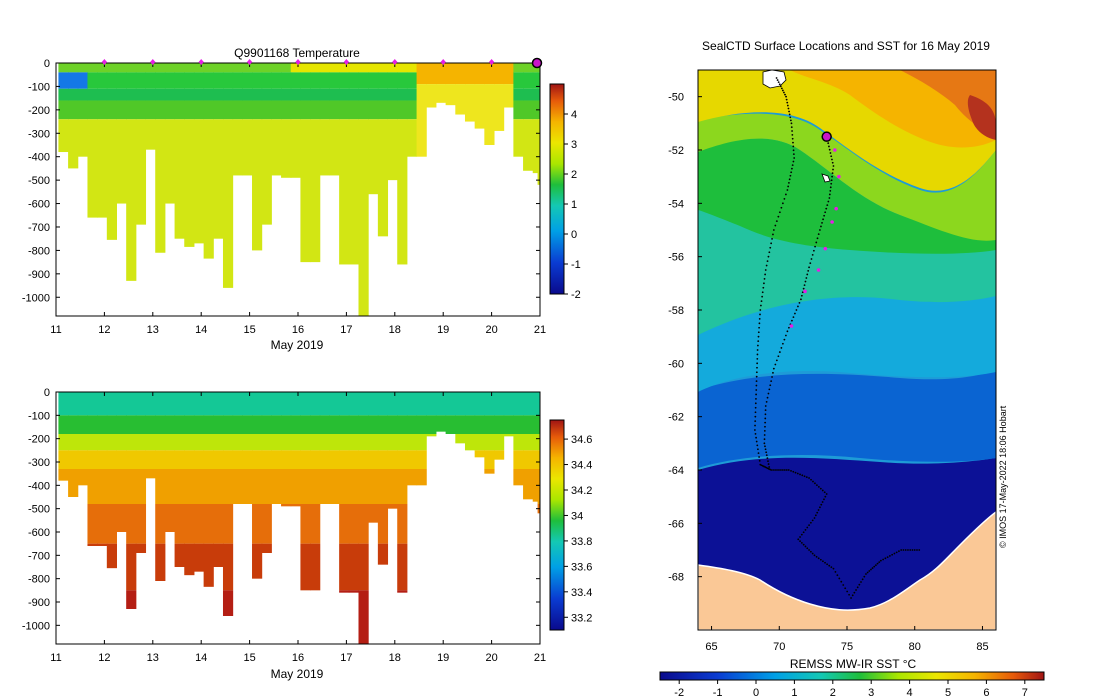  Describe the element at coordinates (581, 593) in the screenshot. I see `colorbar-tick-label: 33.4` at that location.